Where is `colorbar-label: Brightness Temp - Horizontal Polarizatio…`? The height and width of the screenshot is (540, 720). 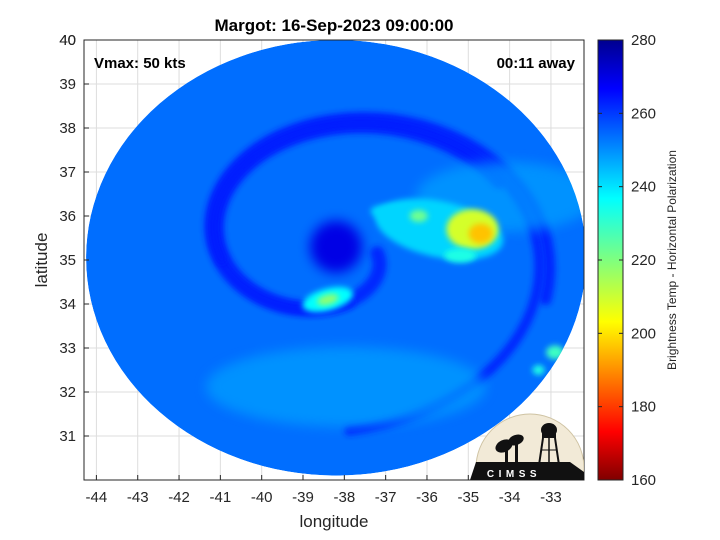 colorbar-label: Brightness Temp - Horizontal Polarizatio… is located at coordinates (672, 260).